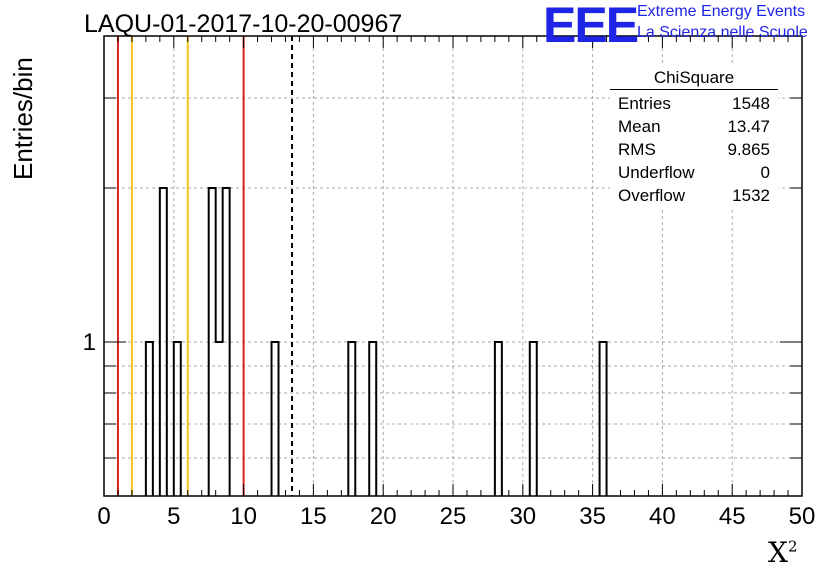  I want to click on stats-row-entries: Entries 1548, so click(694, 103).